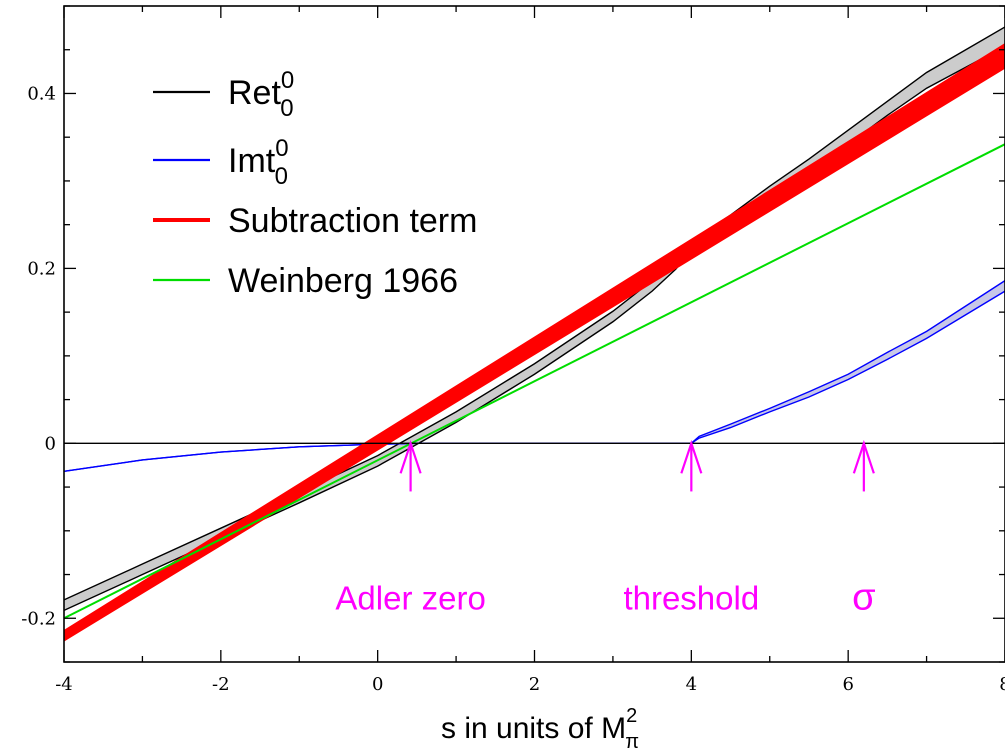 This screenshot has width=1005, height=755. Describe the element at coordinates (605, 529) in the screenshot. I see `annotations: Adler zero threshold σ` at that location.